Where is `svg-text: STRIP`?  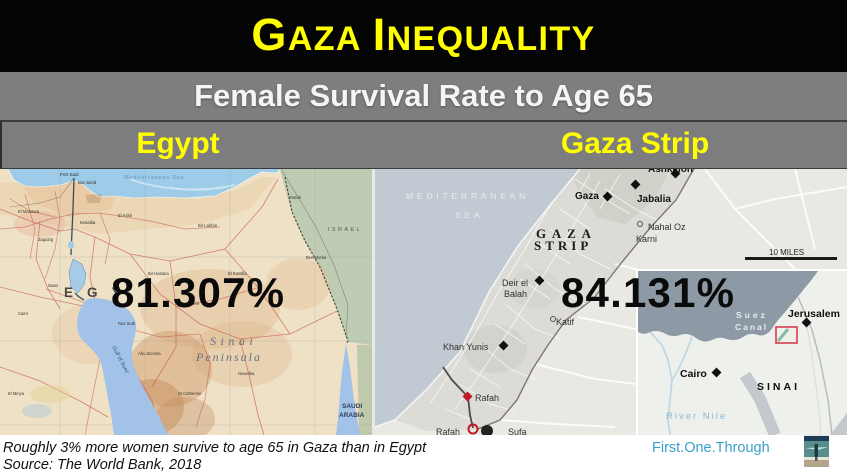
svg-text: STRIP is located at coordinates (563, 245).